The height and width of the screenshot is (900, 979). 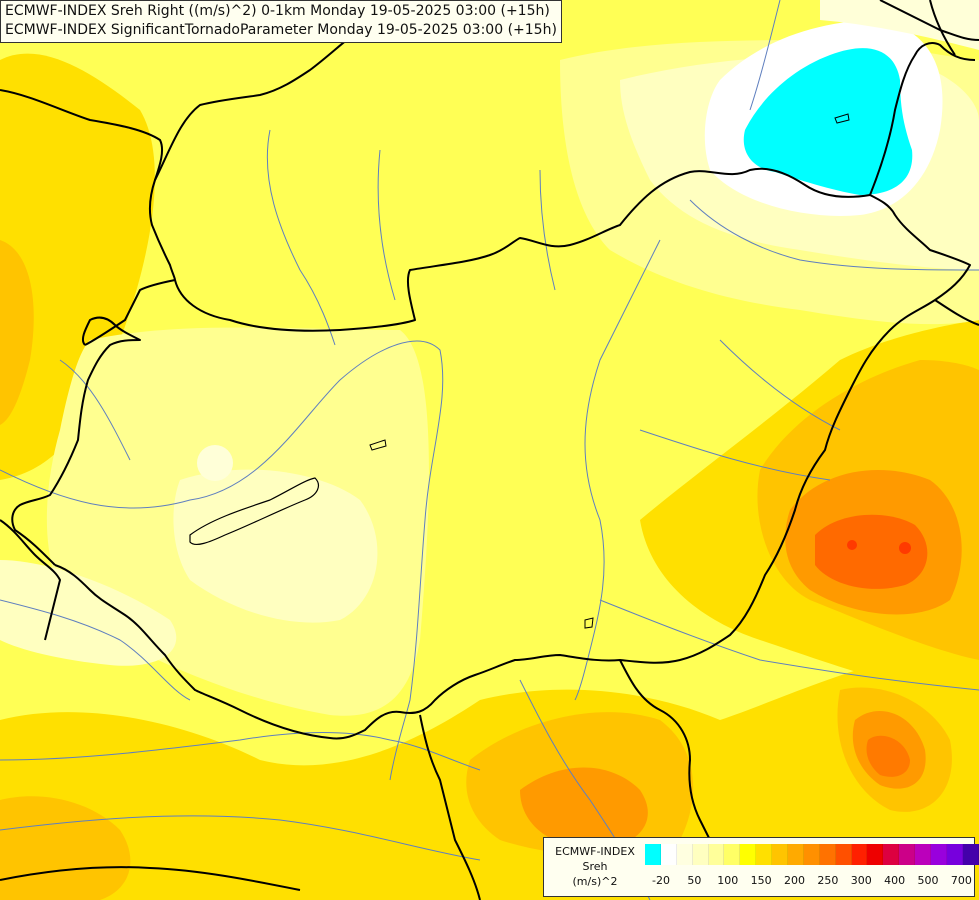 I want to click on legend-tick-label: 50, so click(x=694, y=880).